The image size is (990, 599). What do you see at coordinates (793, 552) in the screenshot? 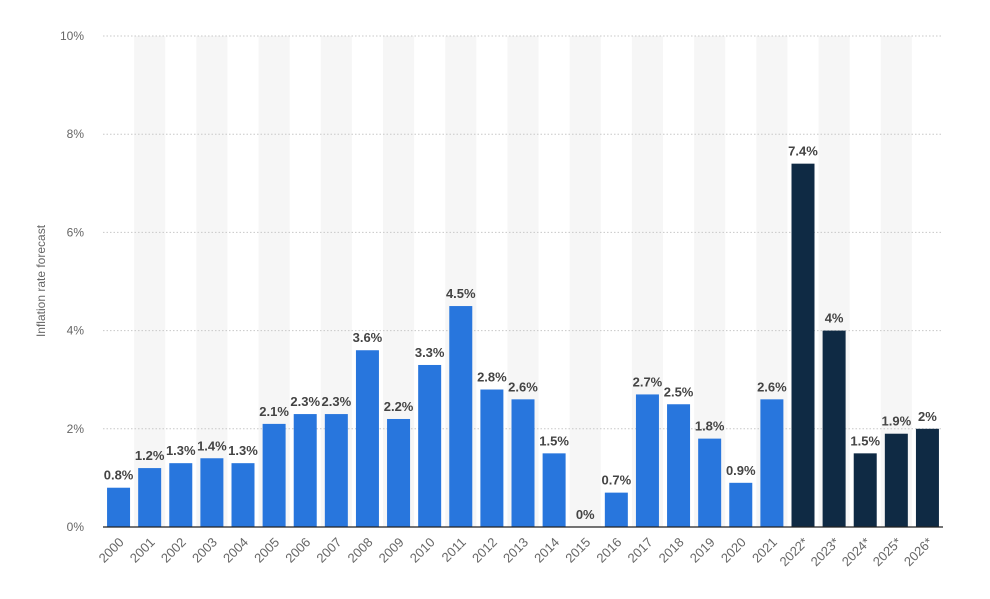
I see `x-tick-label: 2022*` at bounding box center [793, 552].